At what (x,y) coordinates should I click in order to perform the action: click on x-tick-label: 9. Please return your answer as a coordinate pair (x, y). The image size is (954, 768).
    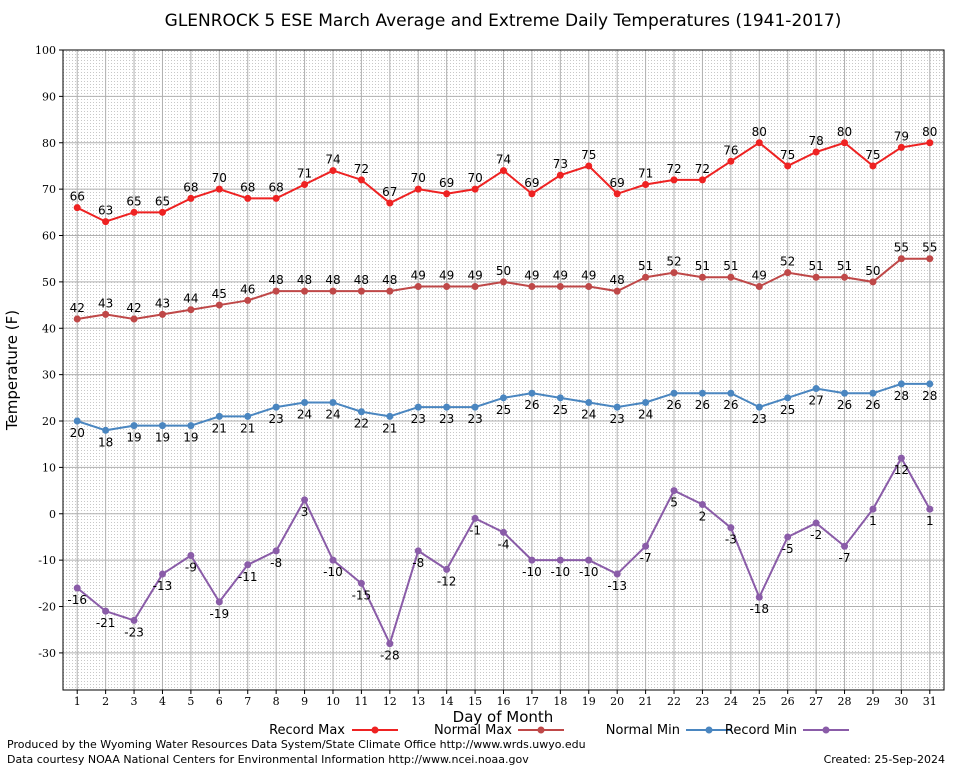
    Looking at the image, I should click on (304, 701).